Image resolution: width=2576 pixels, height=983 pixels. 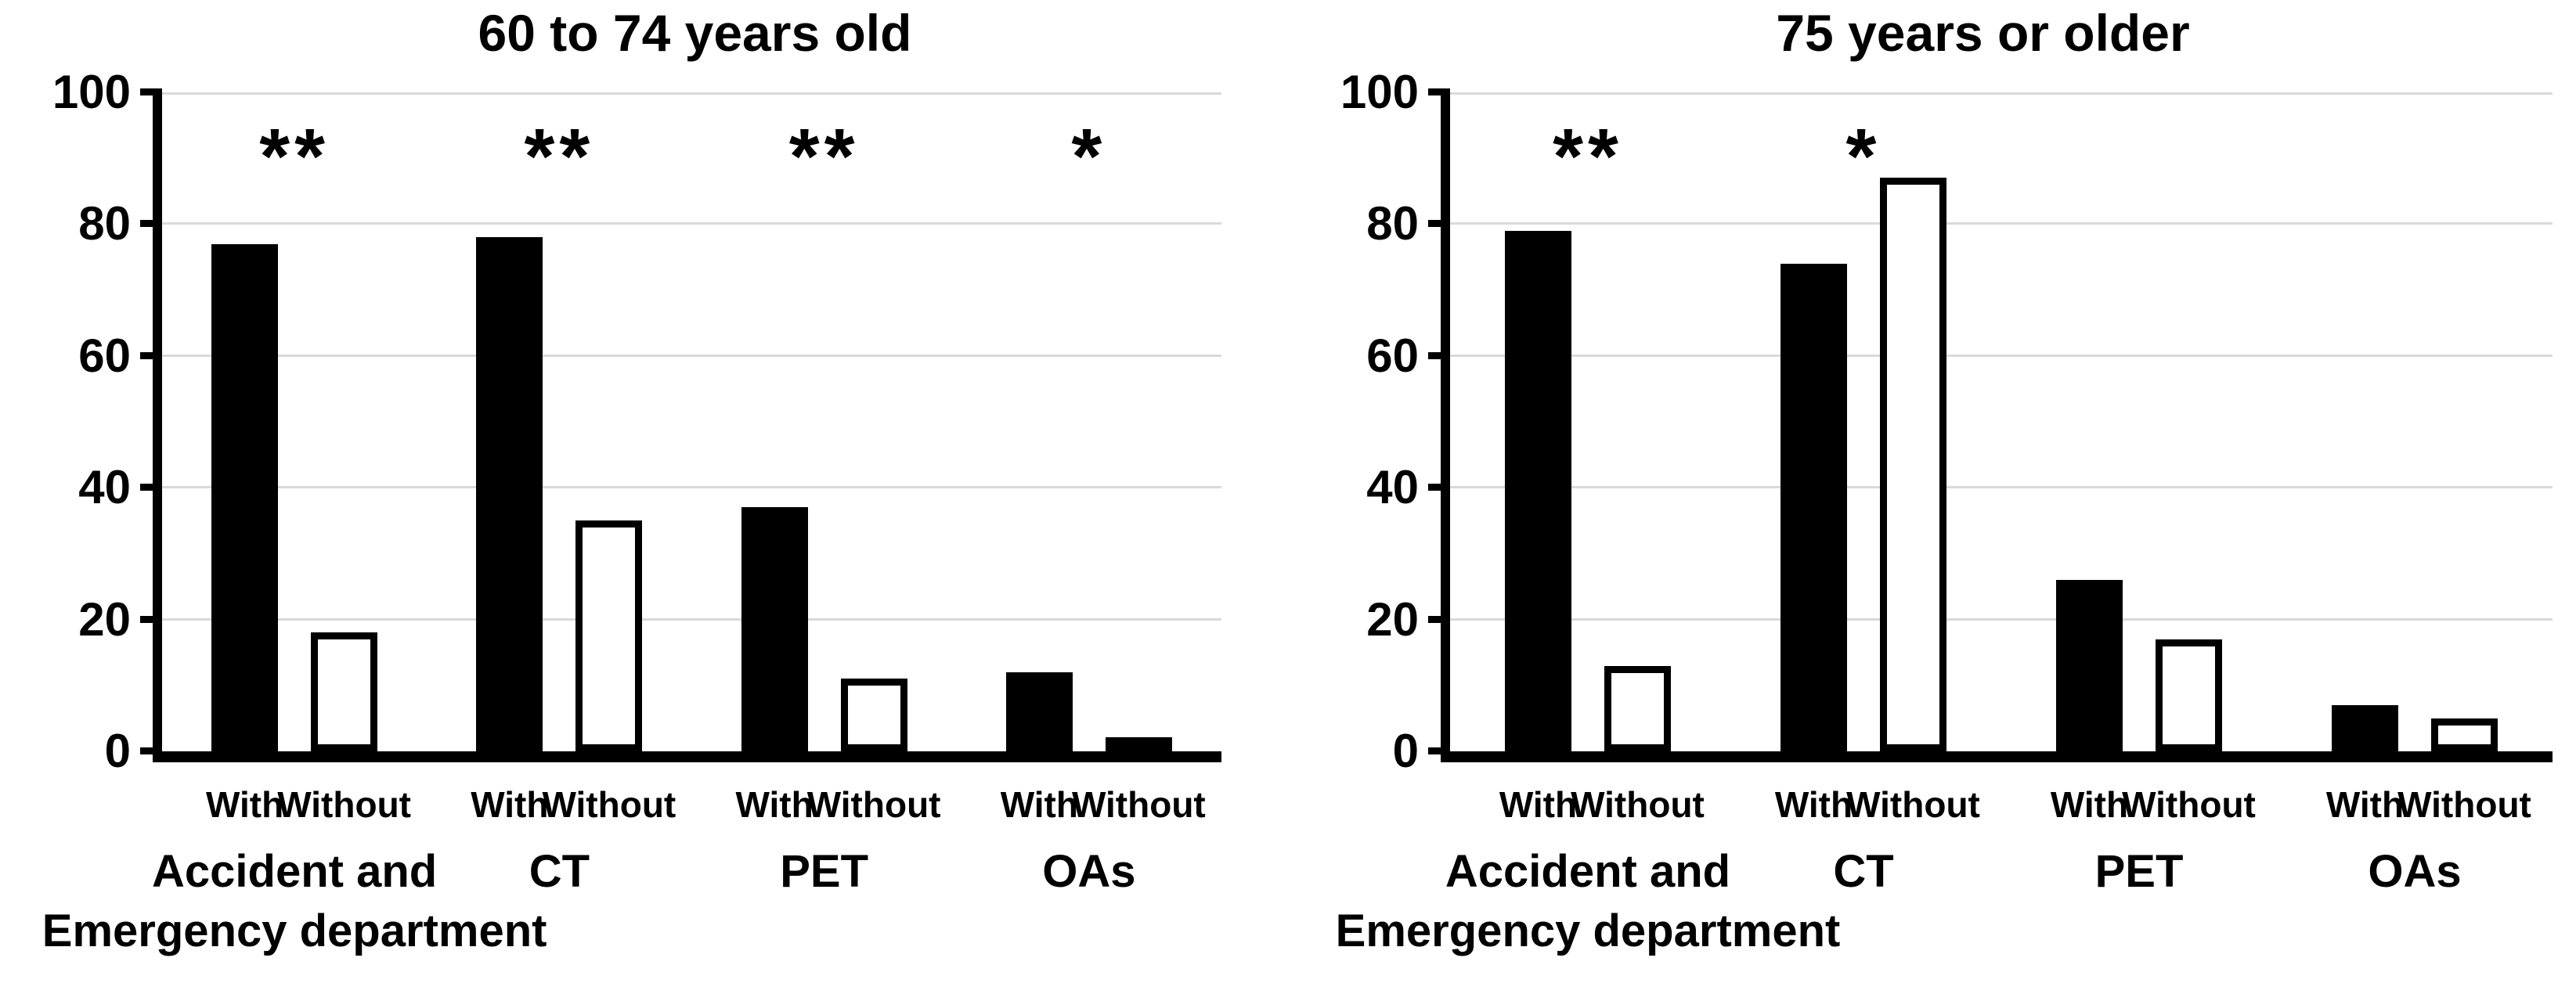 I want to click on category-group: * With Without CT, so click(x=1864, y=494).